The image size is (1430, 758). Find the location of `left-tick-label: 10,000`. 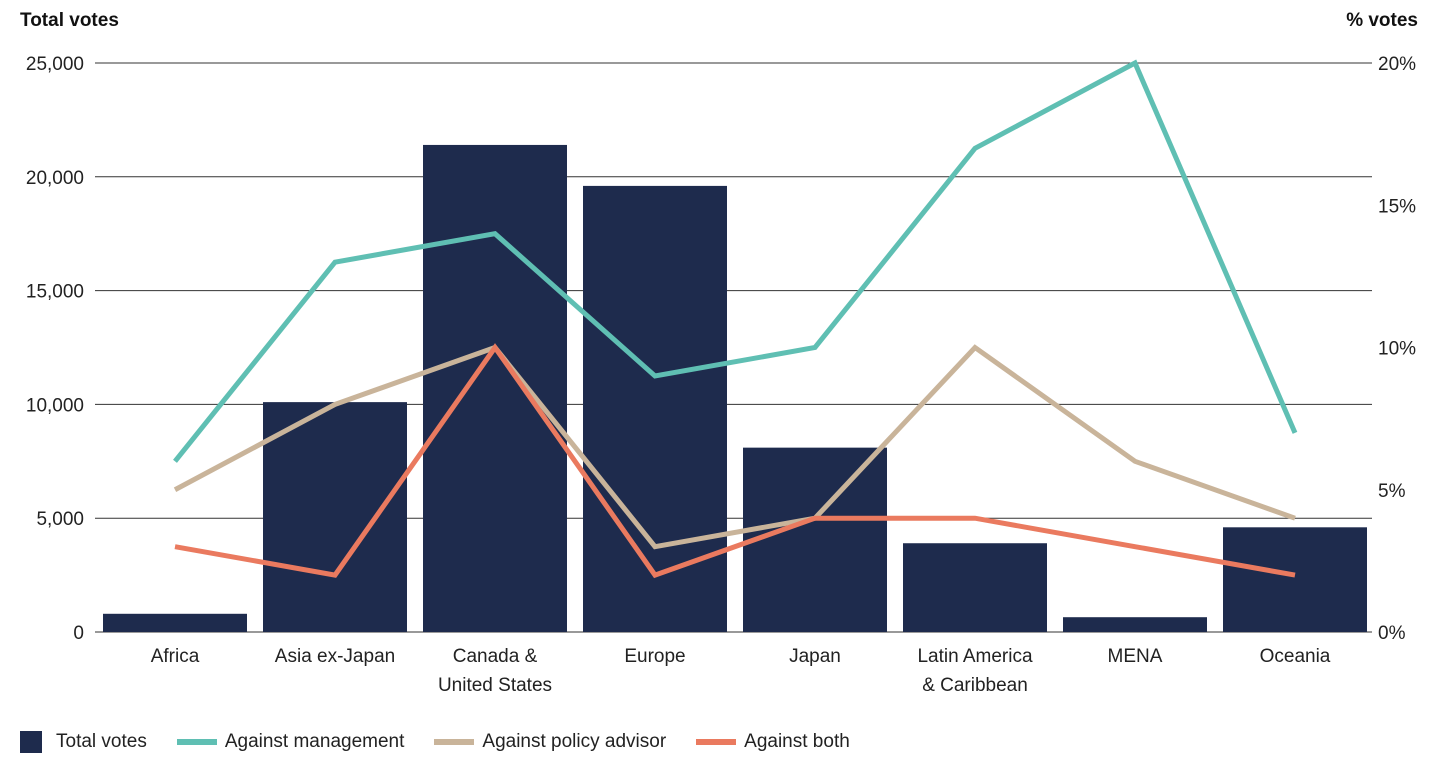

left-tick-label: 10,000 is located at coordinates (55, 405).